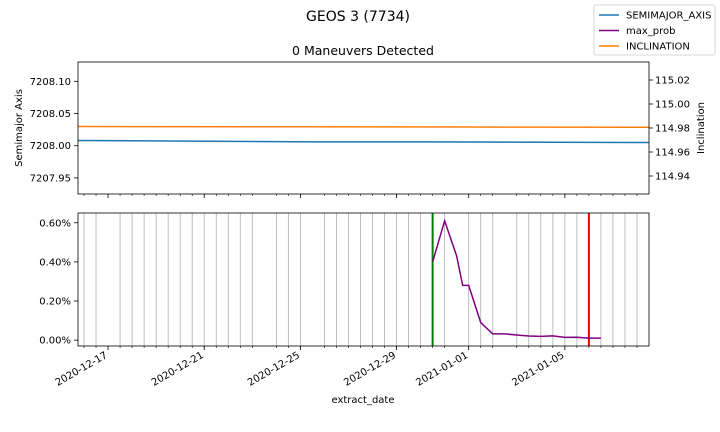 This screenshot has height=432, width=720. What do you see at coordinates (55, 341) in the screenshot?
I see `bottom-y-tick-label-0: 0.00%` at bounding box center [55, 341].